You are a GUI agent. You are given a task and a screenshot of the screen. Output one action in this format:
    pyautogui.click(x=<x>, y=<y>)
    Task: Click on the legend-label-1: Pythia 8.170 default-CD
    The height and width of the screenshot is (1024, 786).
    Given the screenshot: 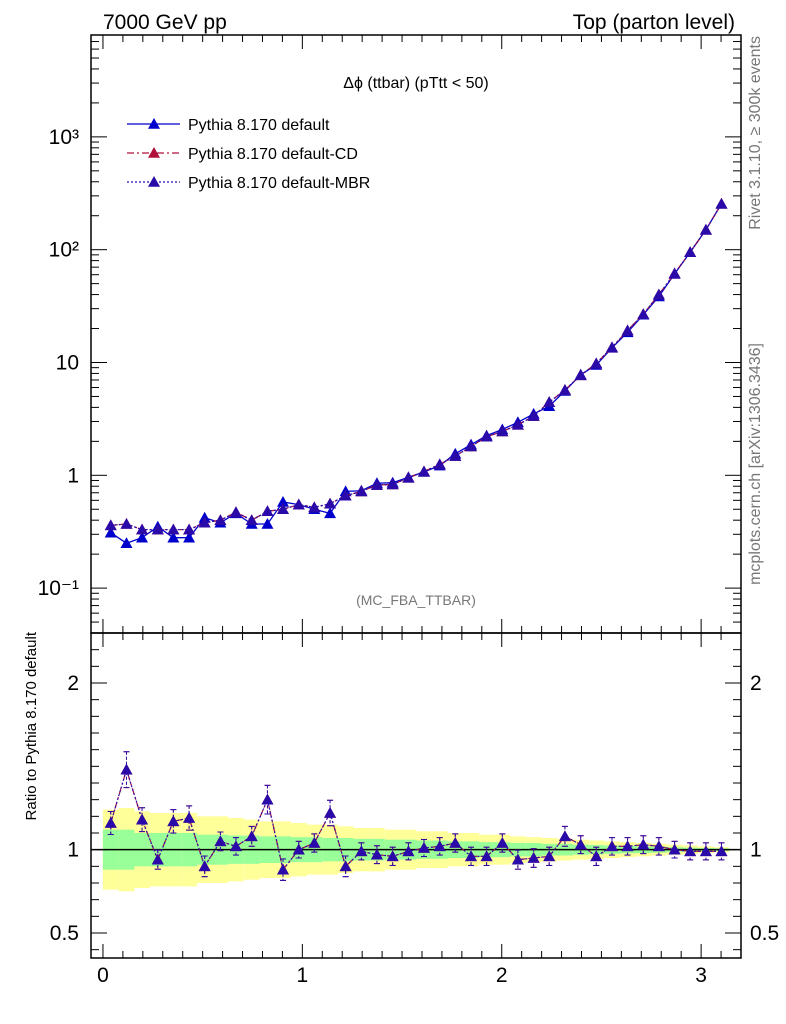 What is the action you would take?
    pyautogui.click(x=273, y=154)
    